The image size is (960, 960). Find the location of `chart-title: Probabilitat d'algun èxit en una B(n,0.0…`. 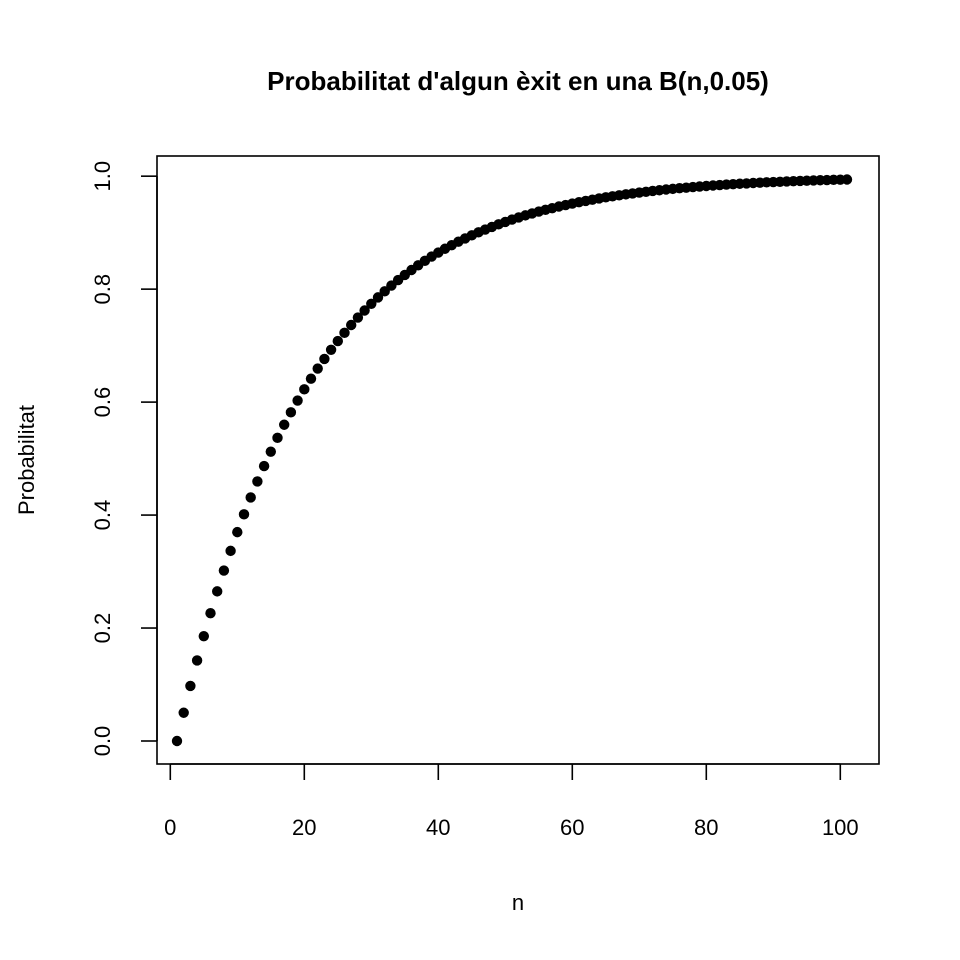

chart-title: Probabilitat d'algun èxit en una B(n,0.0… is located at coordinates (518, 81).